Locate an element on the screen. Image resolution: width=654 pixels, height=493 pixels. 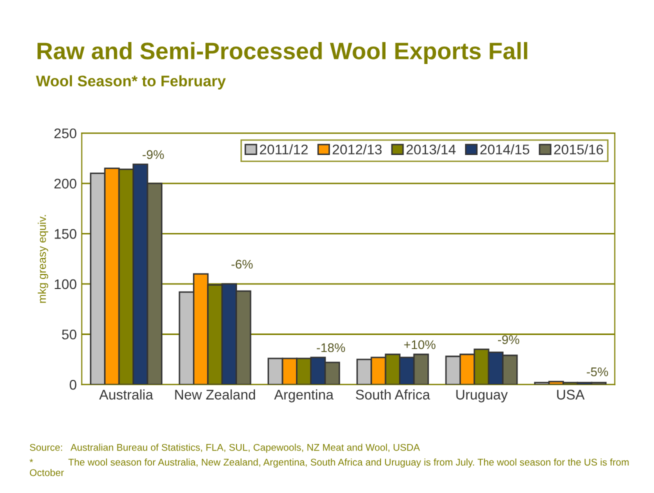
x-tick-label: USA is located at coordinates (571, 395).